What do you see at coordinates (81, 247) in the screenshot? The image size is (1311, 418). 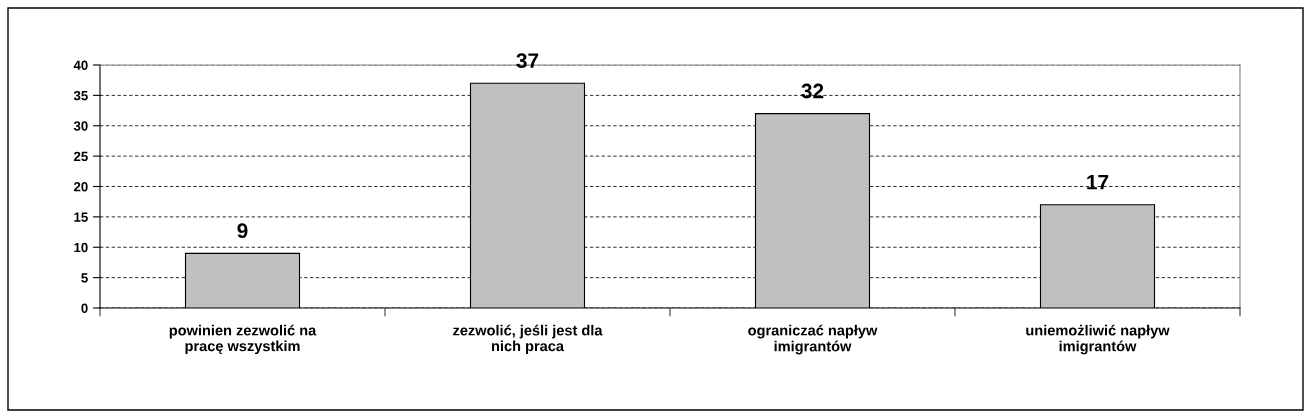 I see `y-tick-label: 10` at bounding box center [81, 247].